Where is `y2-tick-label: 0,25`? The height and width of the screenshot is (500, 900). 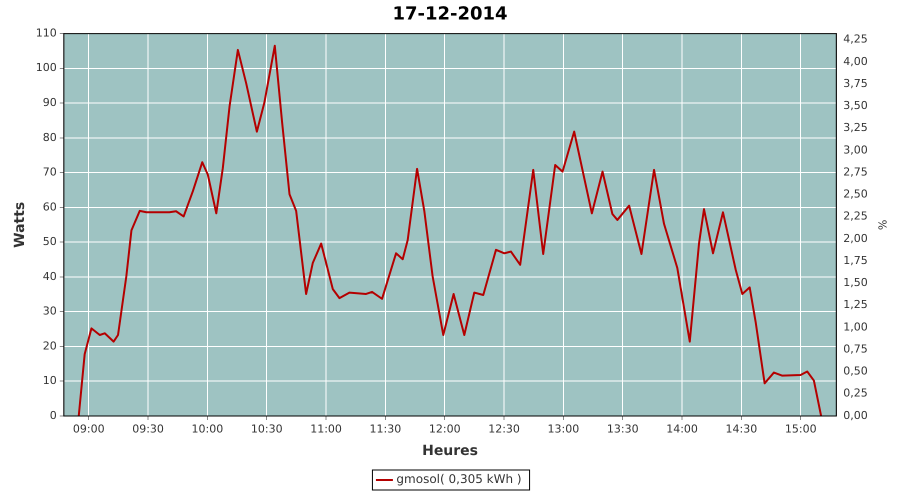
y2-tick-label: 0,25 is located at coordinates (855, 393).